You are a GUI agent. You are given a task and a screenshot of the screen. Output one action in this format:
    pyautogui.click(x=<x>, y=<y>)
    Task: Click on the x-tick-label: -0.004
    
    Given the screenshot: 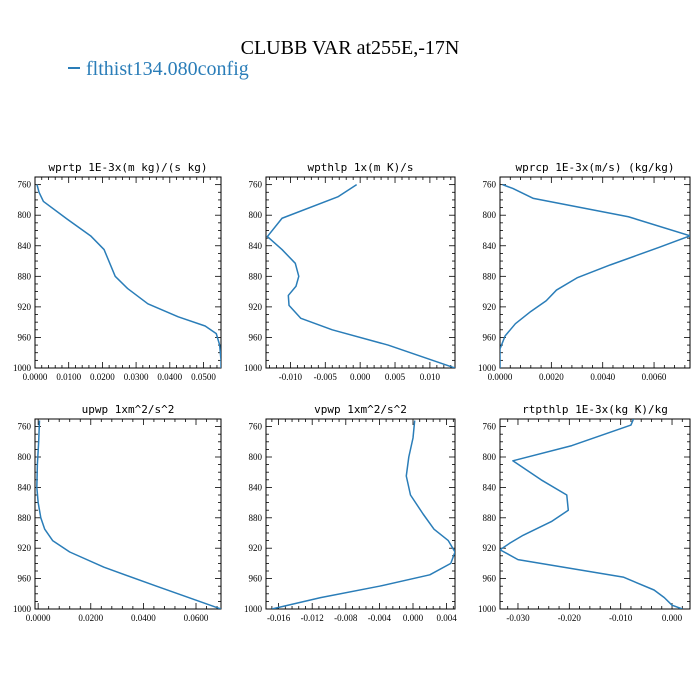 What is the action you would take?
    pyautogui.click(x=380, y=618)
    